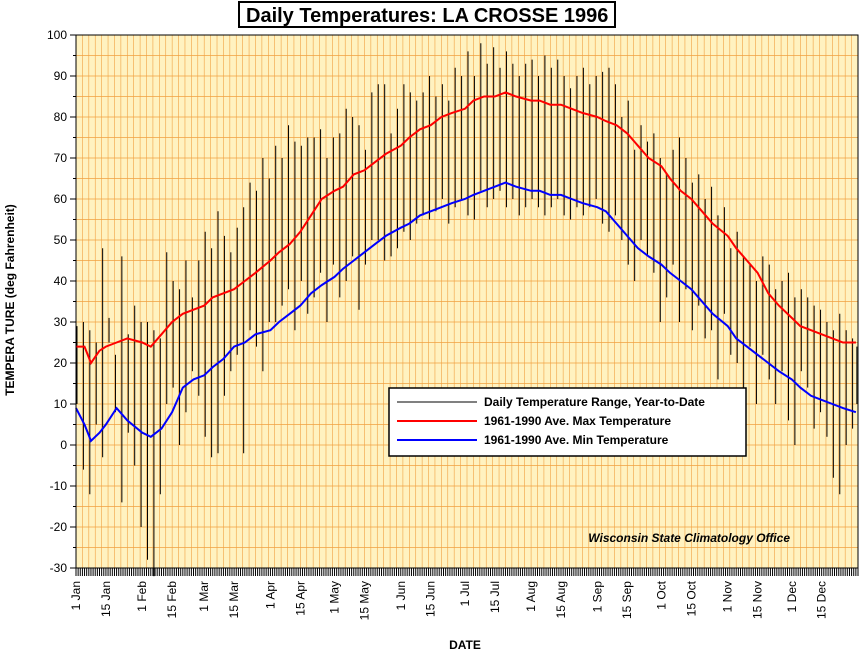 The width and height of the screenshot is (862, 654). What do you see at coordinates (61, 363) in the screenshot?
I see `y-tick-label: 20` at bounding box center [61, 363].